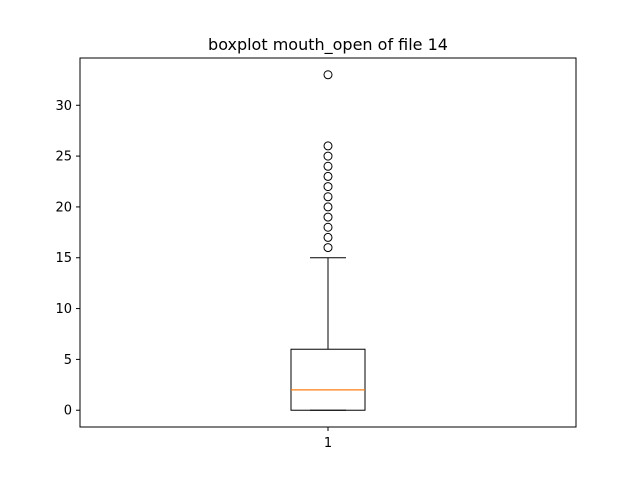  What do you see at coordinates (68, 360) in the screenshot?
I see `y-tick-label: 5` at bounding box center [68, 360].